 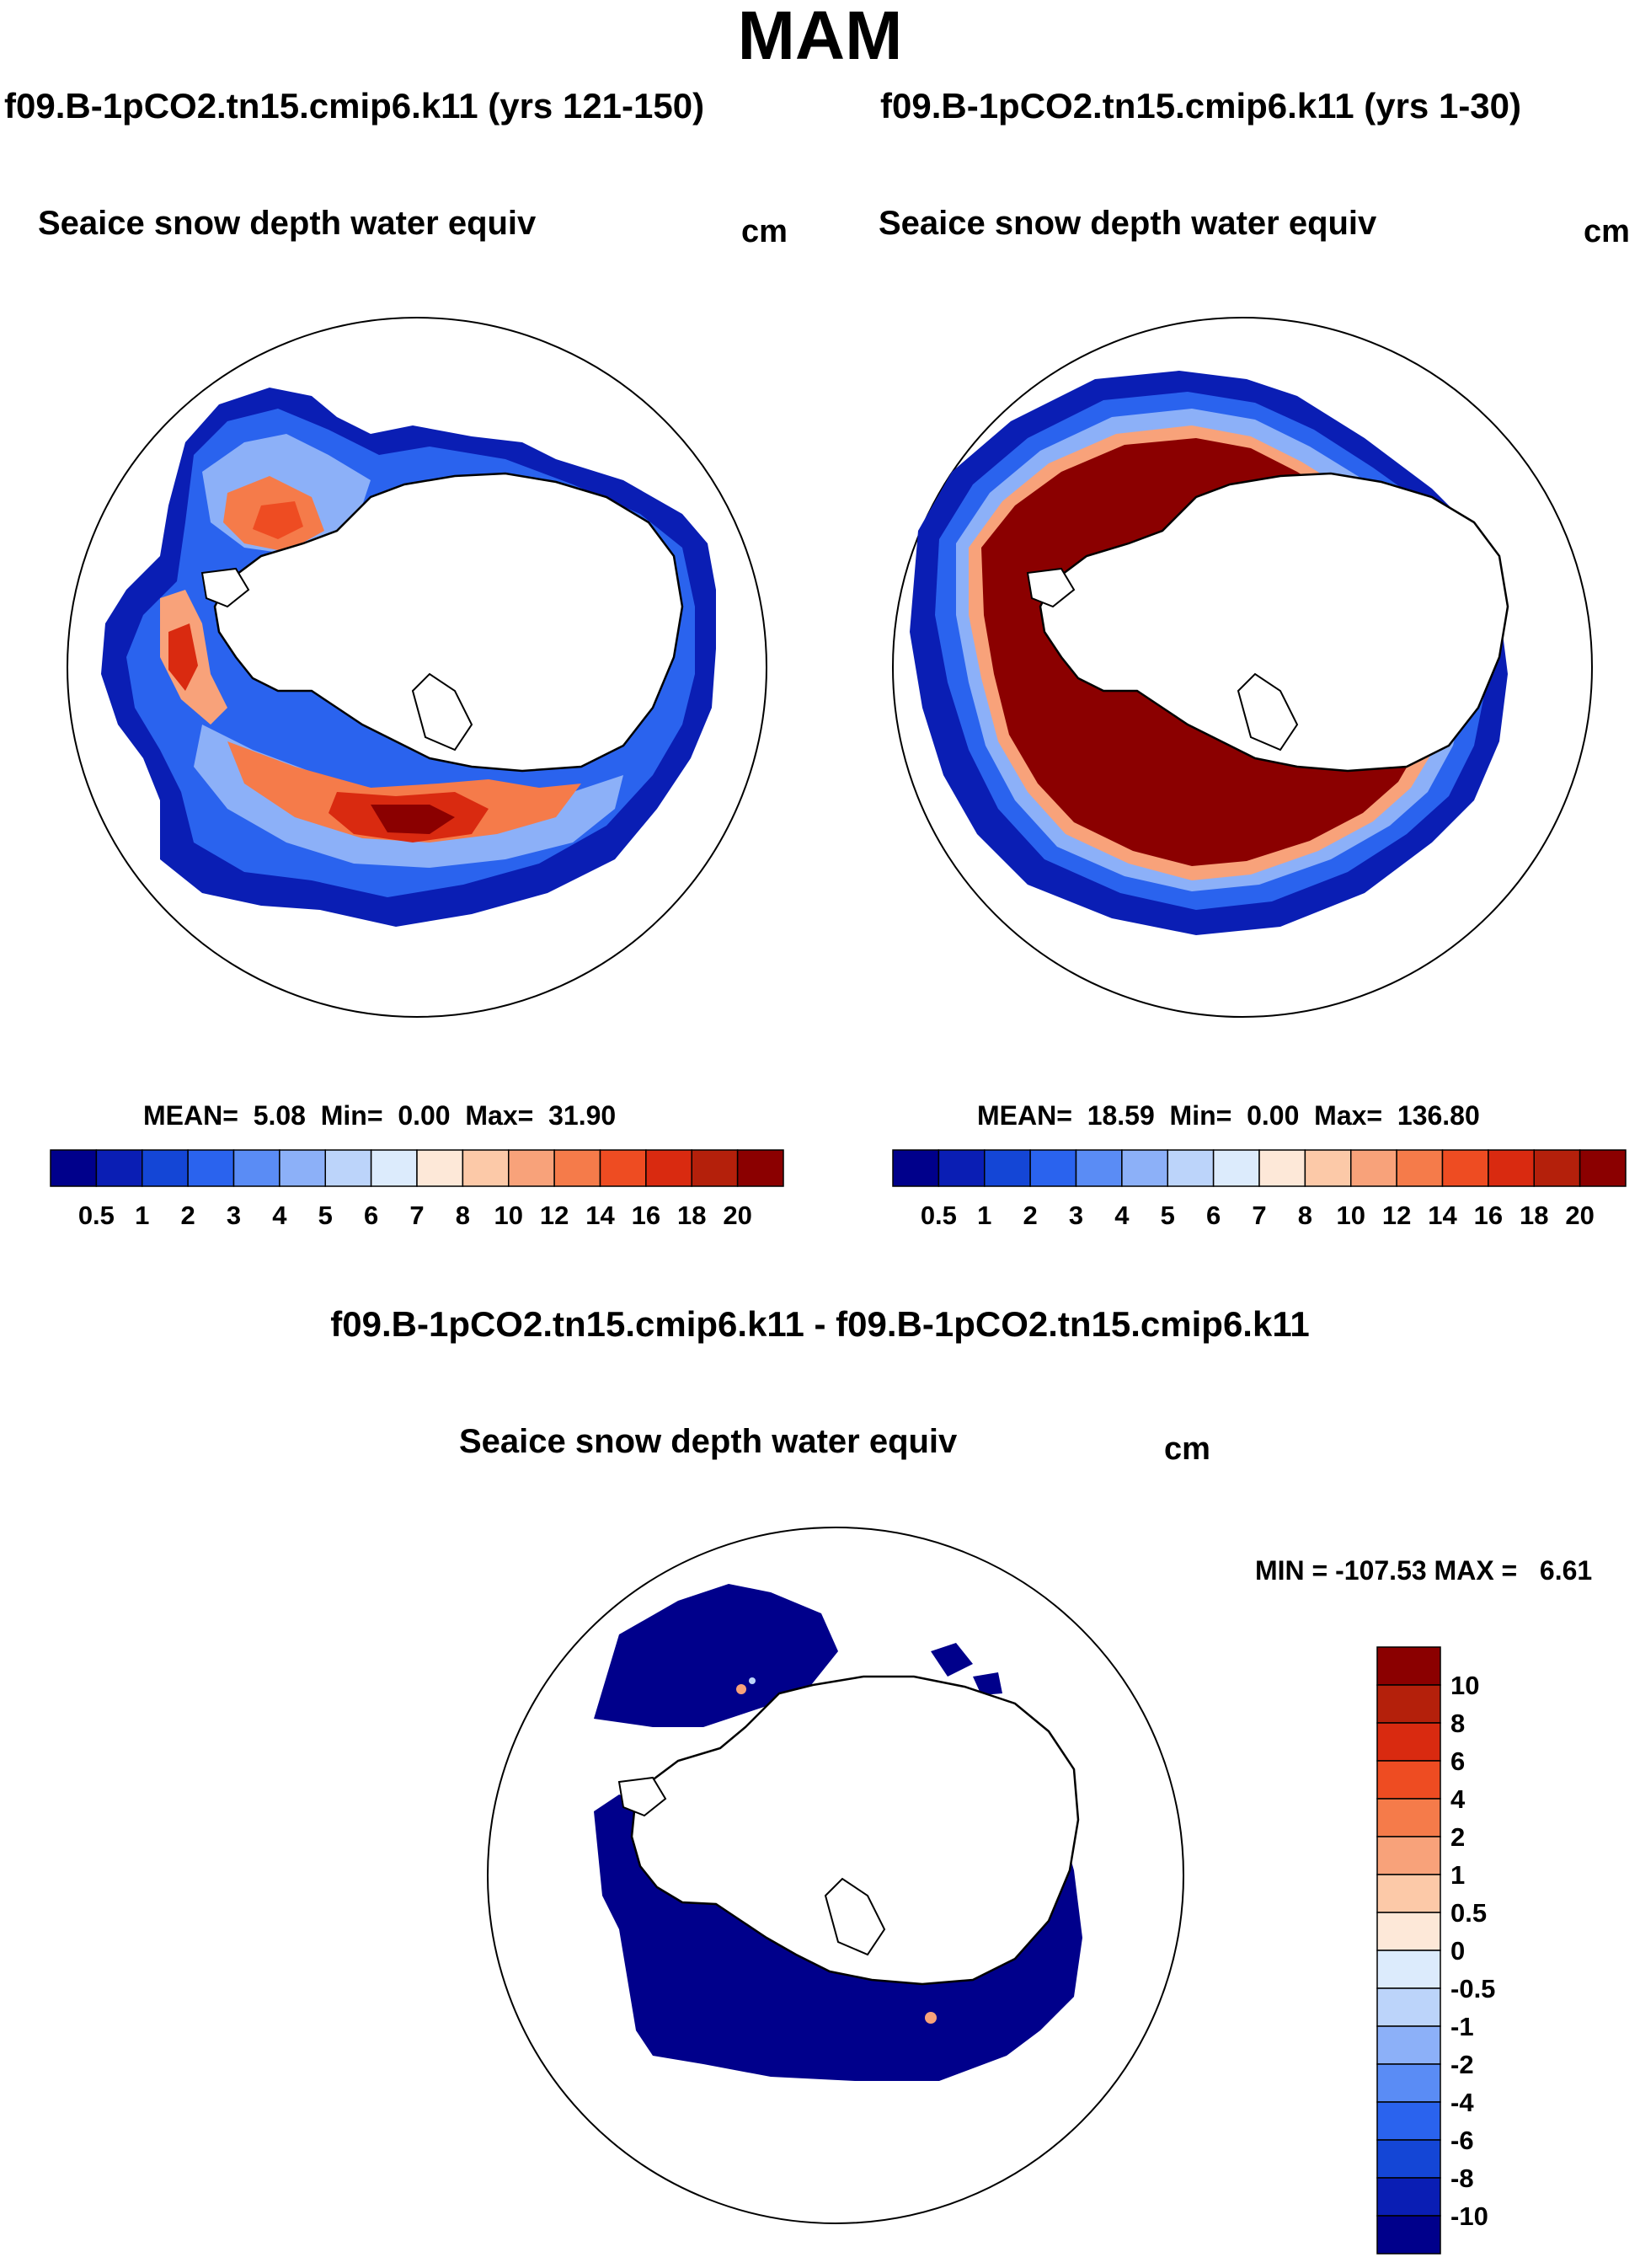 I want to click on diff-panel-variable-title: Seaice snow depth water equiv, so click(x=708, y=1442).